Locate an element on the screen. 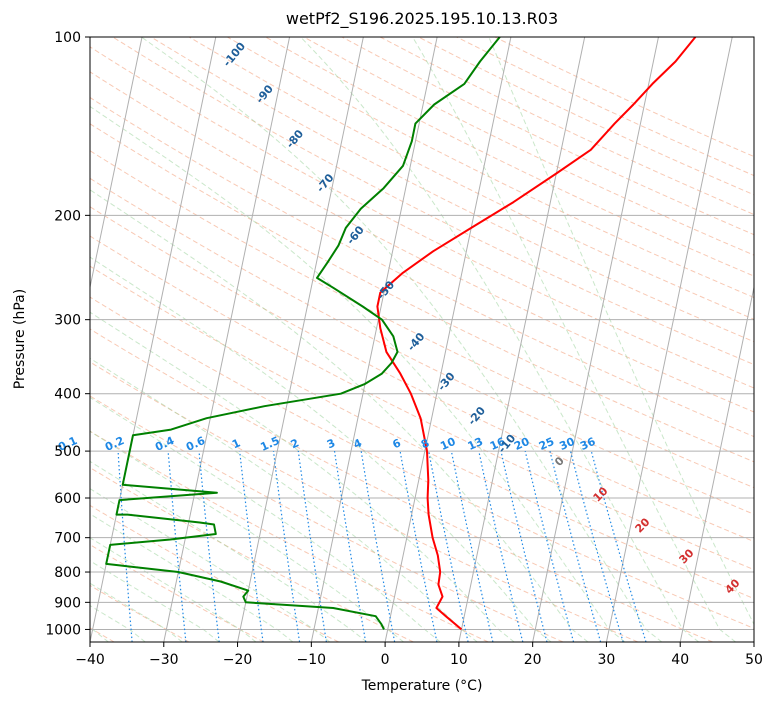 This screenshot has height=708, width=775. y-tick-label: 500 is located at coordinates (67, 452).